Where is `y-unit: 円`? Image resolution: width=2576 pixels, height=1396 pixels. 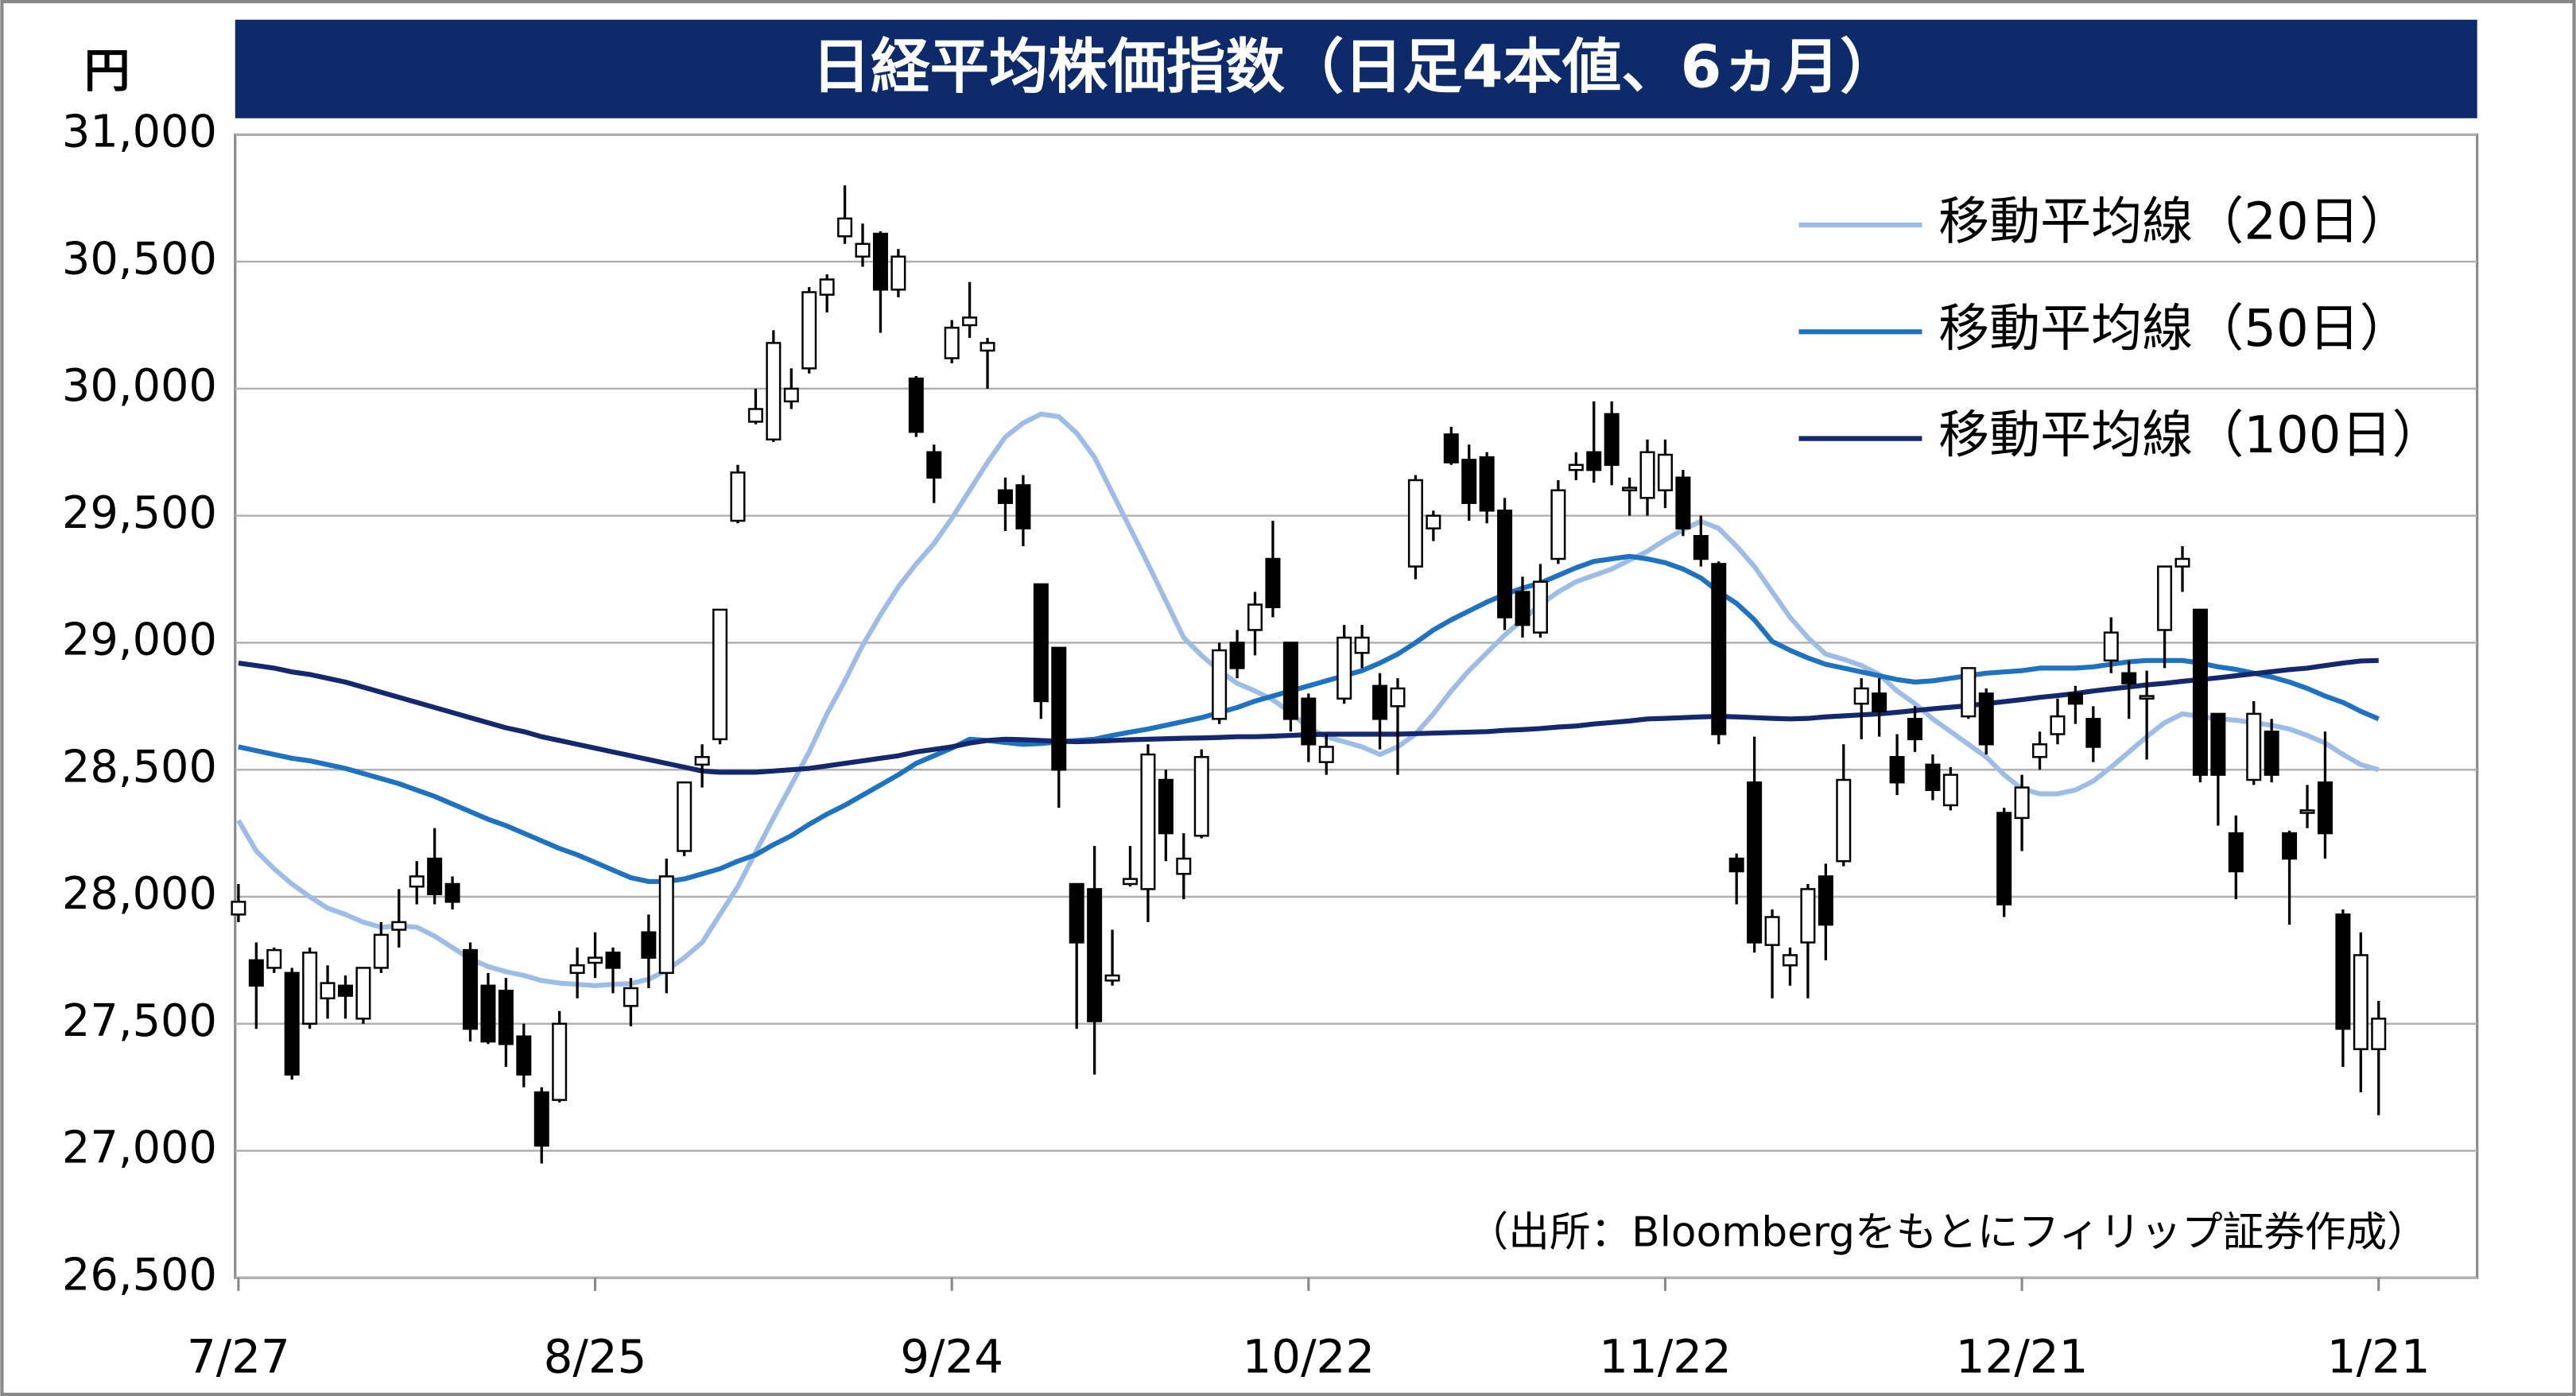 y-unit: 円 is located at coordinates (107, 71).